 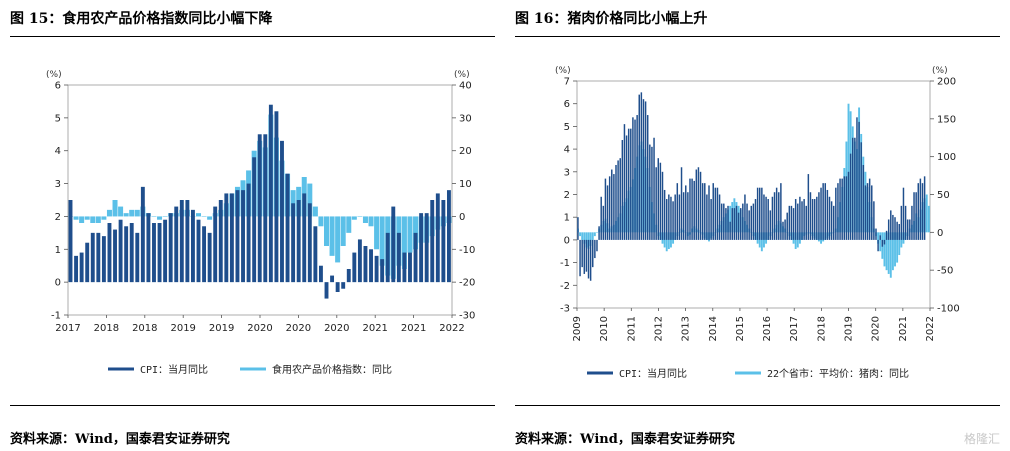 What do you see at coordinates (943, 195) in the screenshot?
I see `right-tick-label: 50` at bounding box center [943, 195].